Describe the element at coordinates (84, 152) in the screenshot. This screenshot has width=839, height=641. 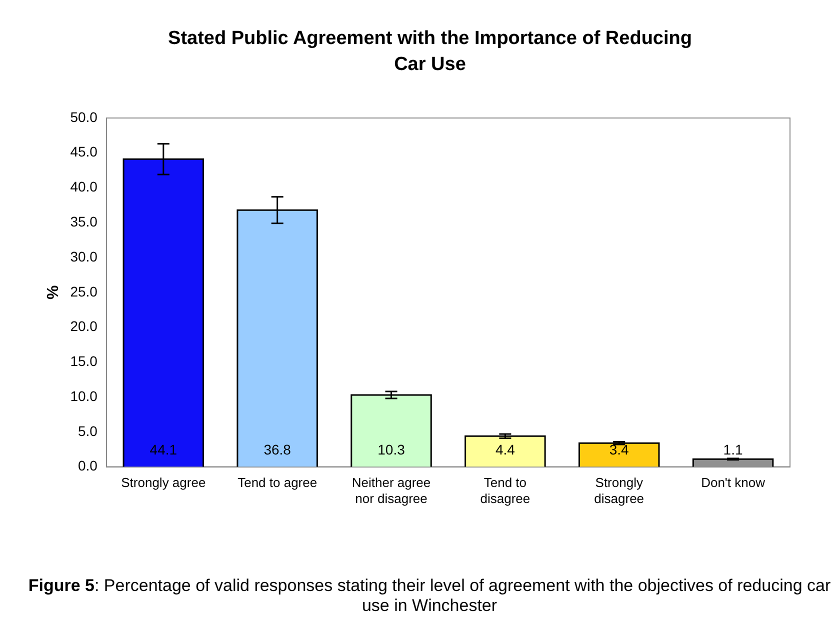
I see `y-tick-label: 45.0` at that location.